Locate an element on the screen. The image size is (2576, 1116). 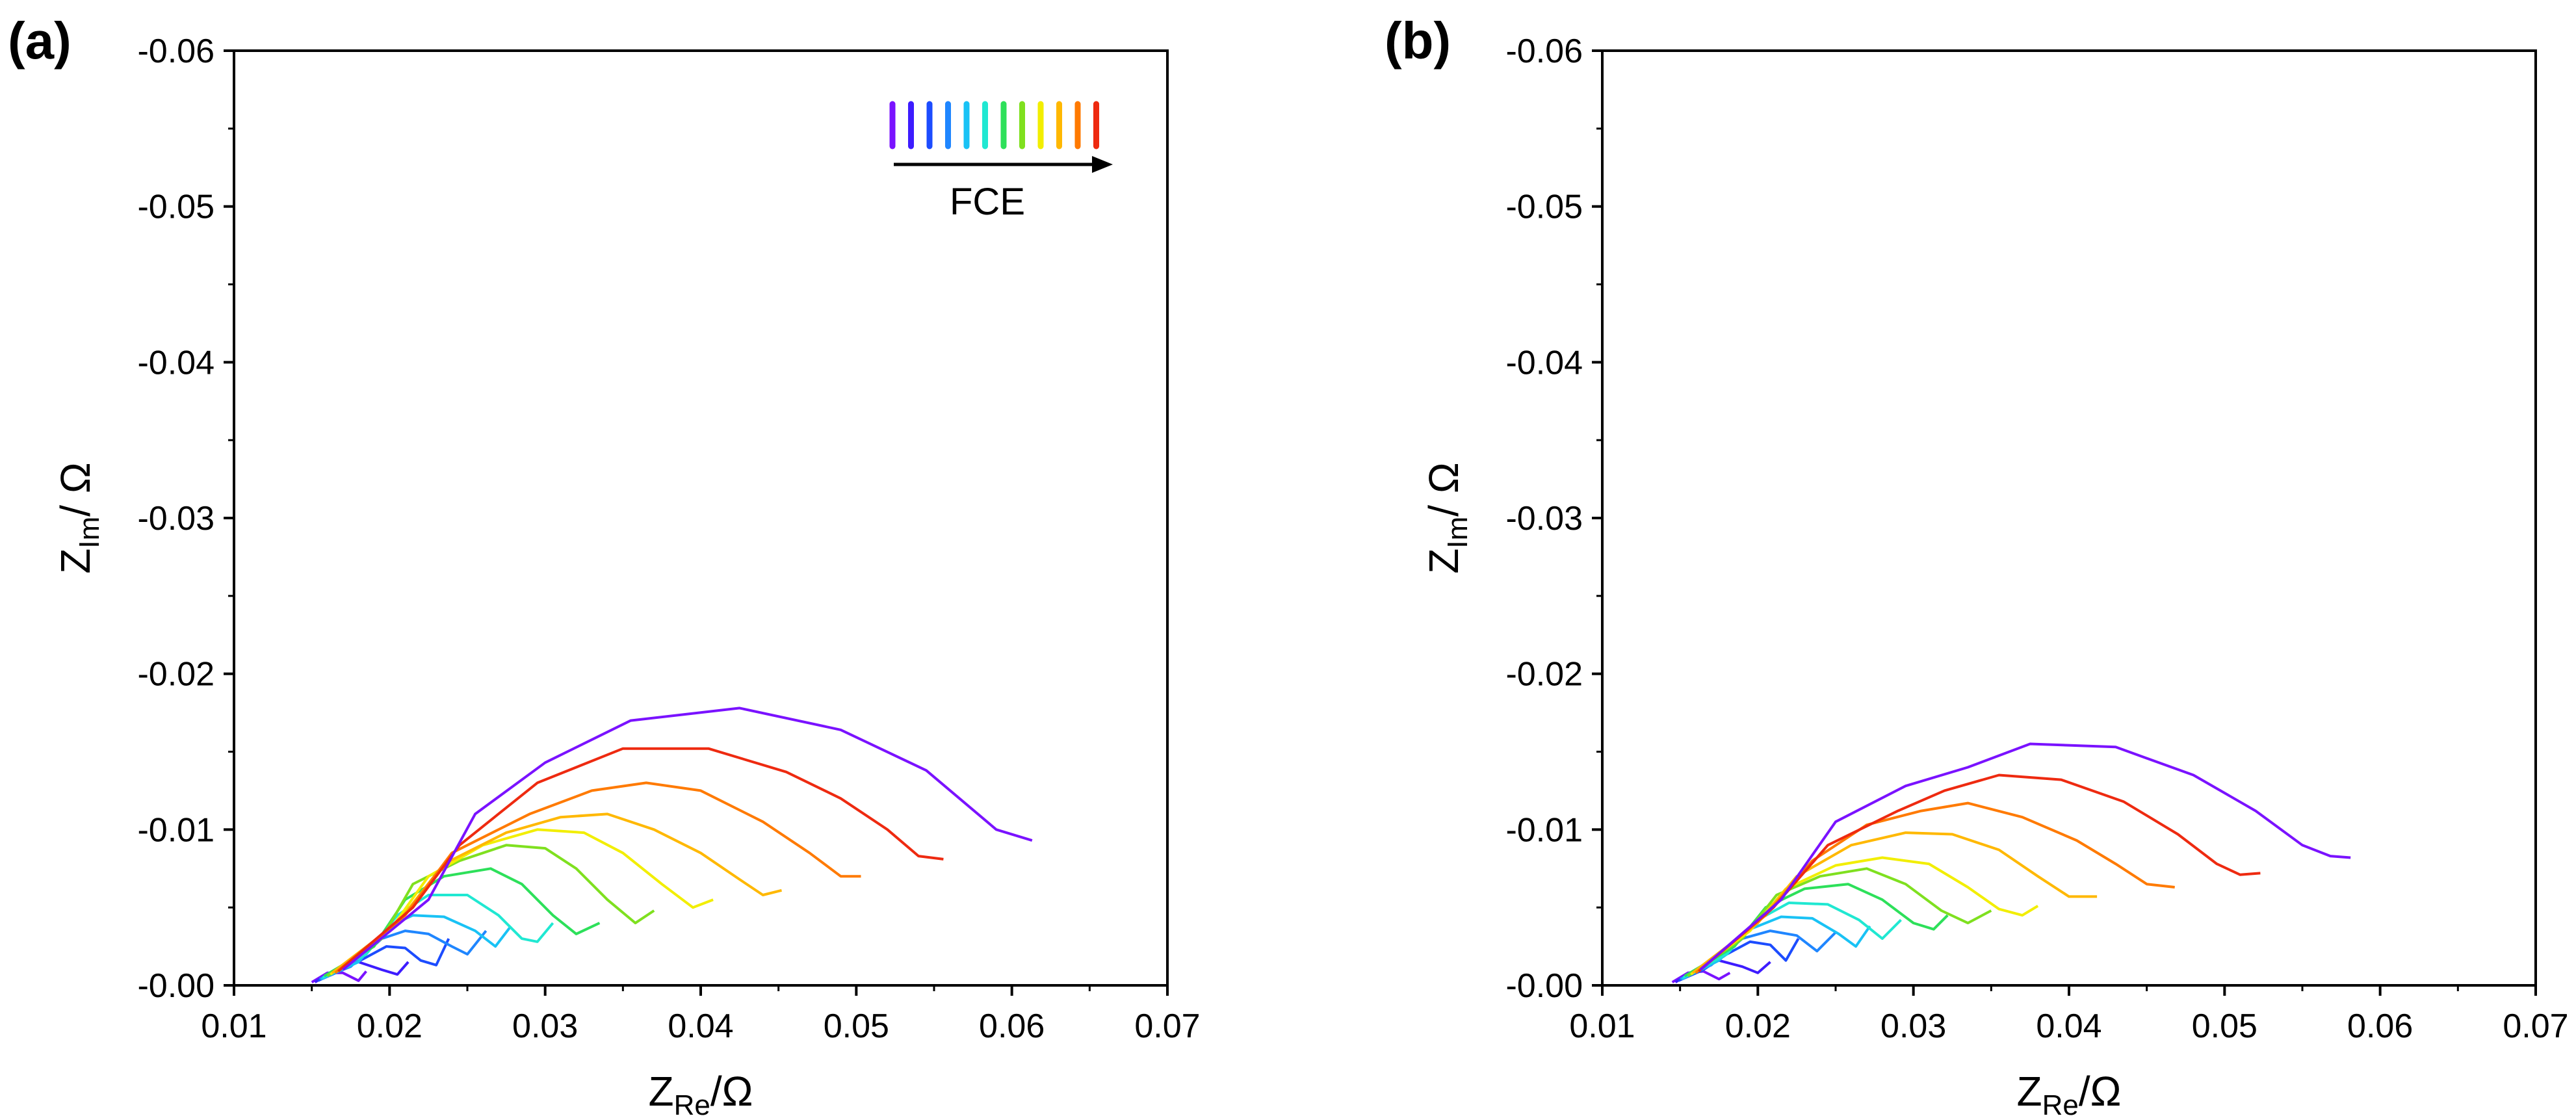
fce-legend: FCE is located at coordinates (1001, 162).